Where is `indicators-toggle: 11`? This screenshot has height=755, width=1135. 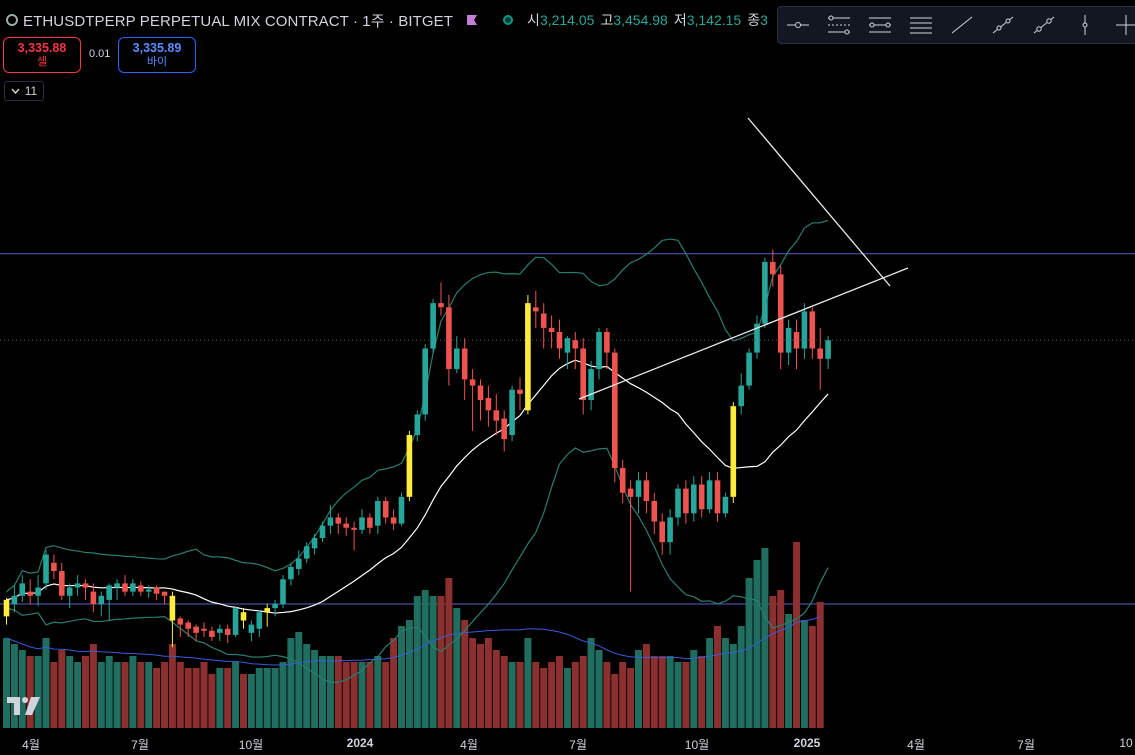
indicators-toggle: 11 is located at coordinates (24, 91).